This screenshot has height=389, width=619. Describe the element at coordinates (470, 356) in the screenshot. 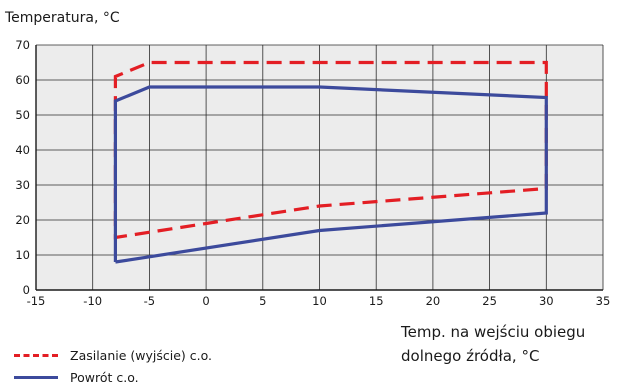

I see `x-axis-label-line-2: dolnego źródła, °C` at that location.